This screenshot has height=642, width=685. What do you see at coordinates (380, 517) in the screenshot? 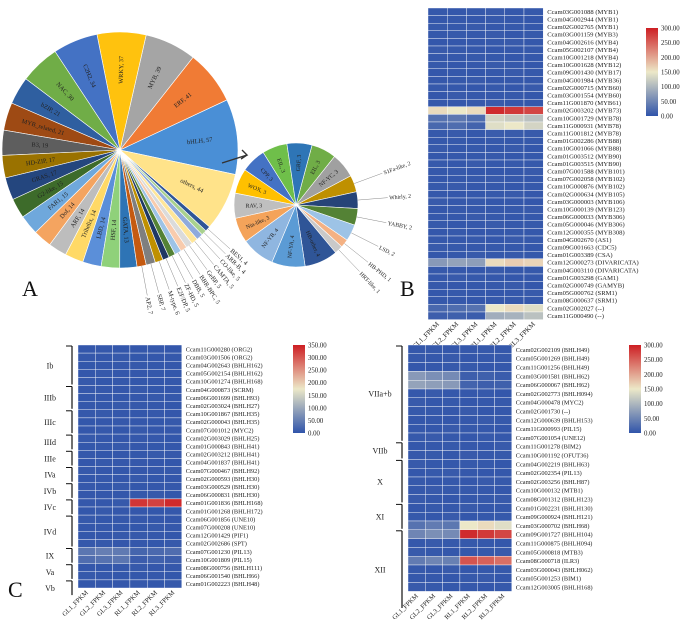
I see `group-label: XI` at bounding box center [380, 517].